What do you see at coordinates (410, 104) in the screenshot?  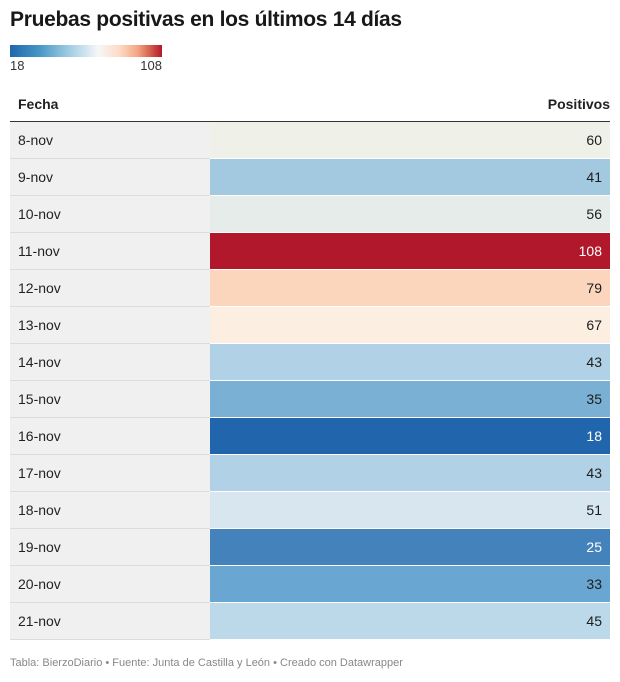 I see `header-positivos: Positivos` at bounding box center [410, 104].